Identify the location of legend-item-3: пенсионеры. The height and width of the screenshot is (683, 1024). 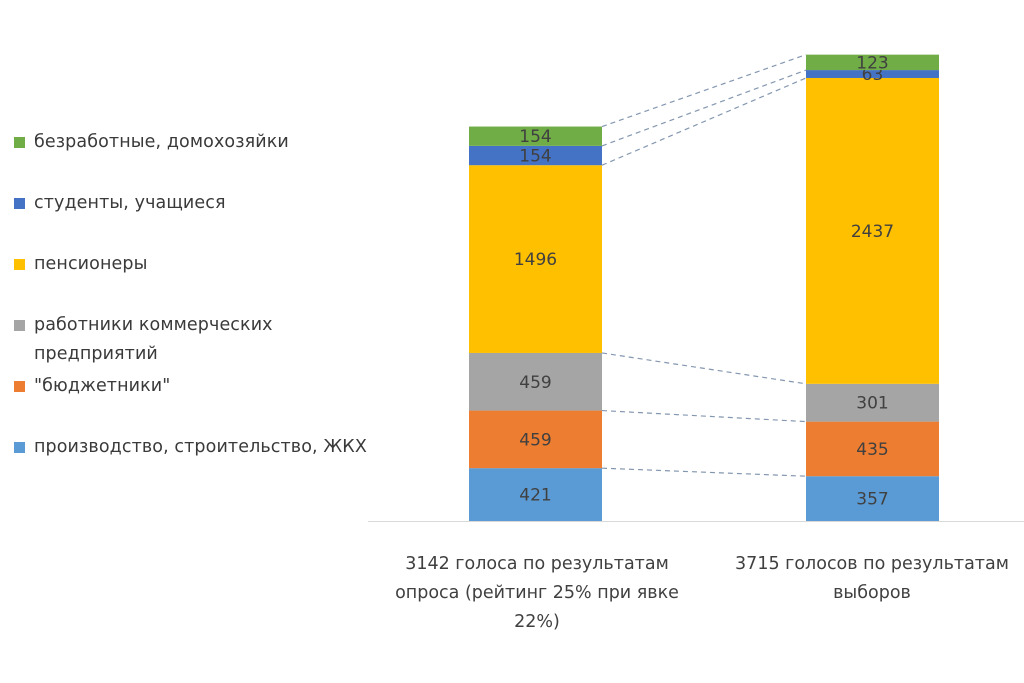
(194, 264).